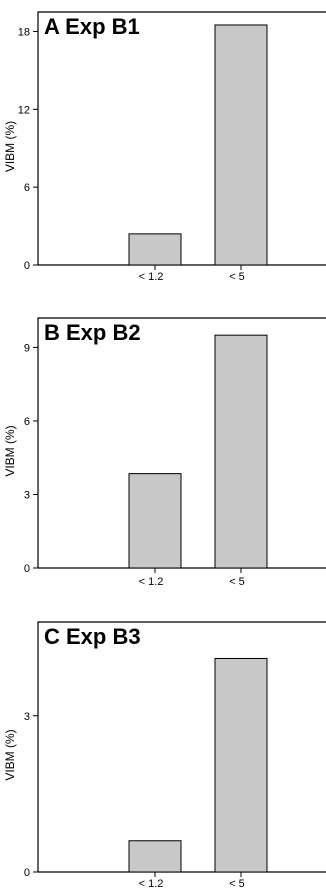 Image resolution: width=326 pixels, height=892 pixels. Describe the element at coordinates (92, 26) in the screenshot. I see `panel-title: A Exp B1` at that location.